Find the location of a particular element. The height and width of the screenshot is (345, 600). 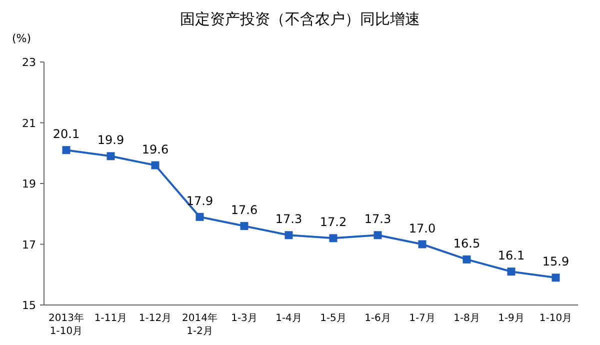

data-label: 19.9 is located at coordinates (110, 140).